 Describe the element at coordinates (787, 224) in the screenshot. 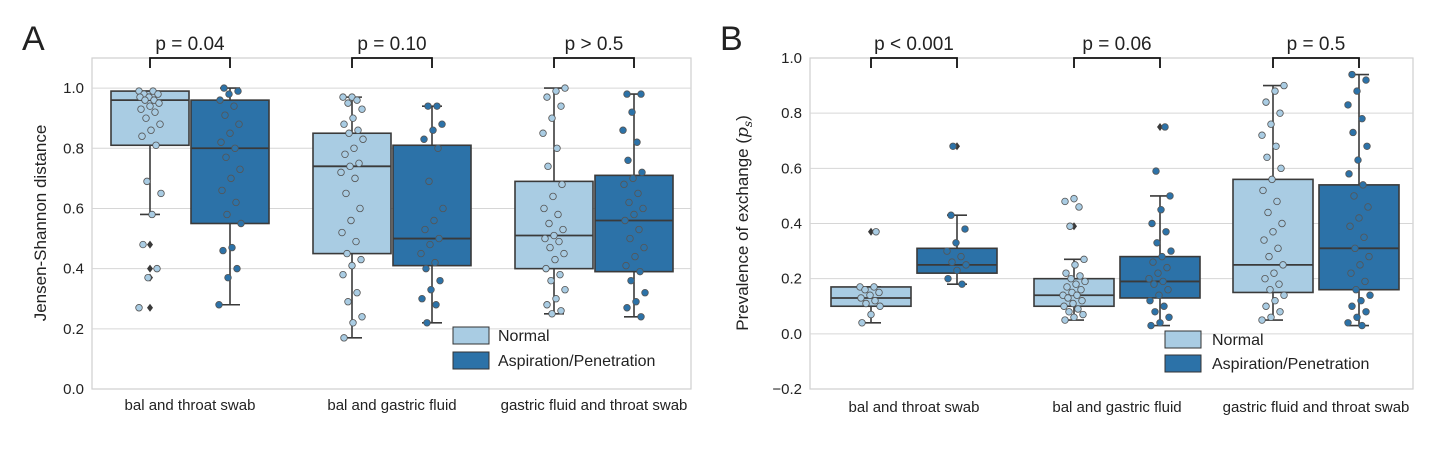

I see `y-ticks: −0.2 0.0 0.2 0.4 0.6 0.8 1.0` at that location.